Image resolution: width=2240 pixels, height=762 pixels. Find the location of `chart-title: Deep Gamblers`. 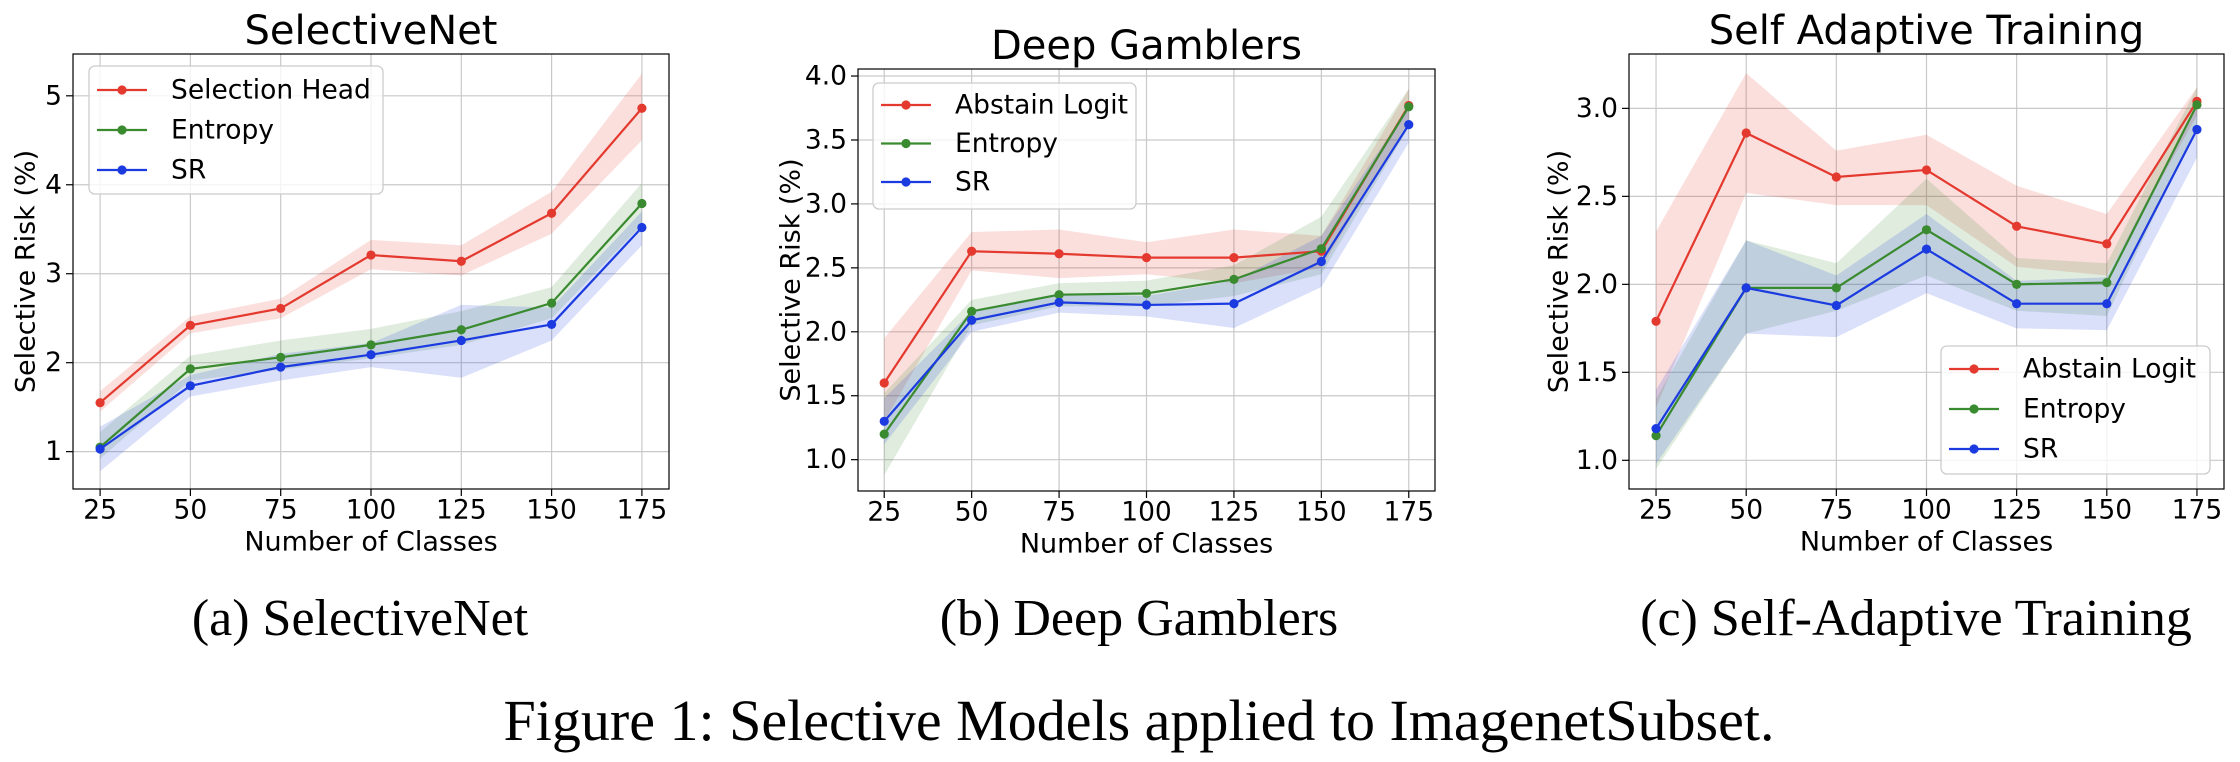

chart-title: Deep Gamblers is located at coordinates (1146, 46).